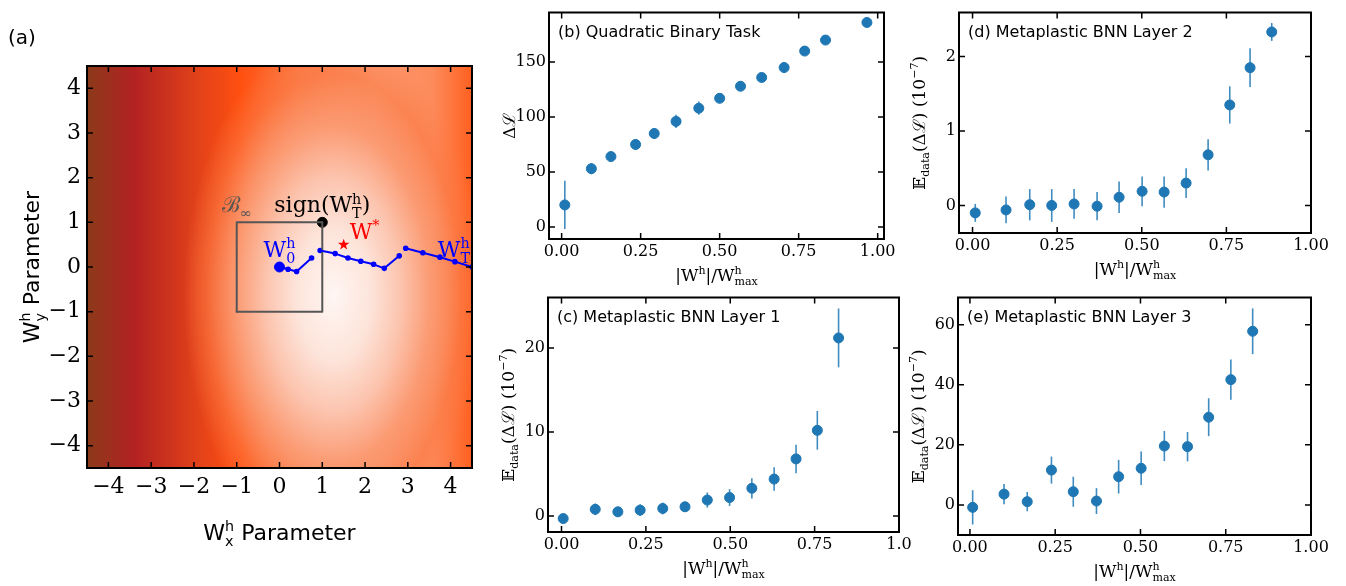 This screenshot has width=1346, height=586. Describe the element at coordinates (236, 206) in the screenshot. I see `annotation: ℬ∞` at that location.